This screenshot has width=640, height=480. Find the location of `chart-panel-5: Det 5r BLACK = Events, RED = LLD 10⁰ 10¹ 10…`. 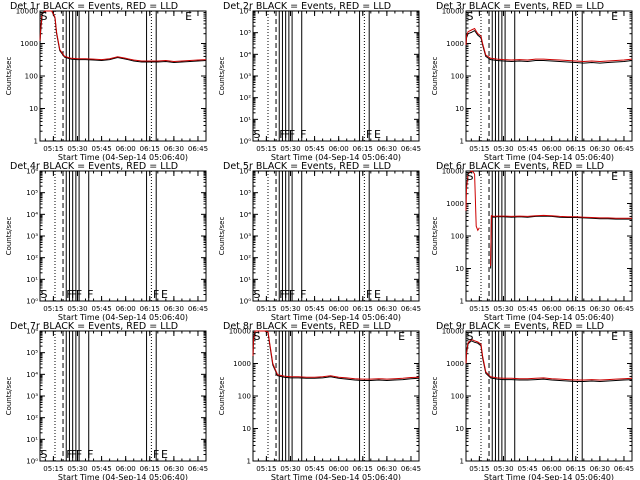

chart-panel-5: Det 5r BLACK = Events, RED = LLD 10⁰ 10¹ 10… is located at coordinates (319, 241).